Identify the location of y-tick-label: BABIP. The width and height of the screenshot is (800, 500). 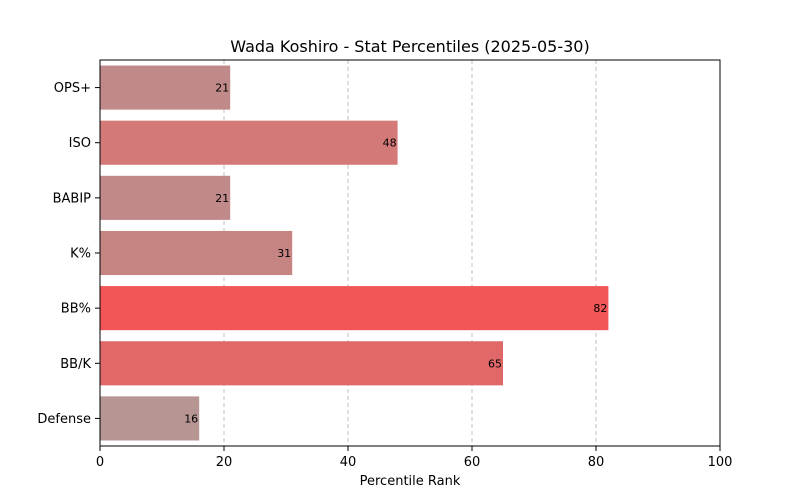
(72, 198).